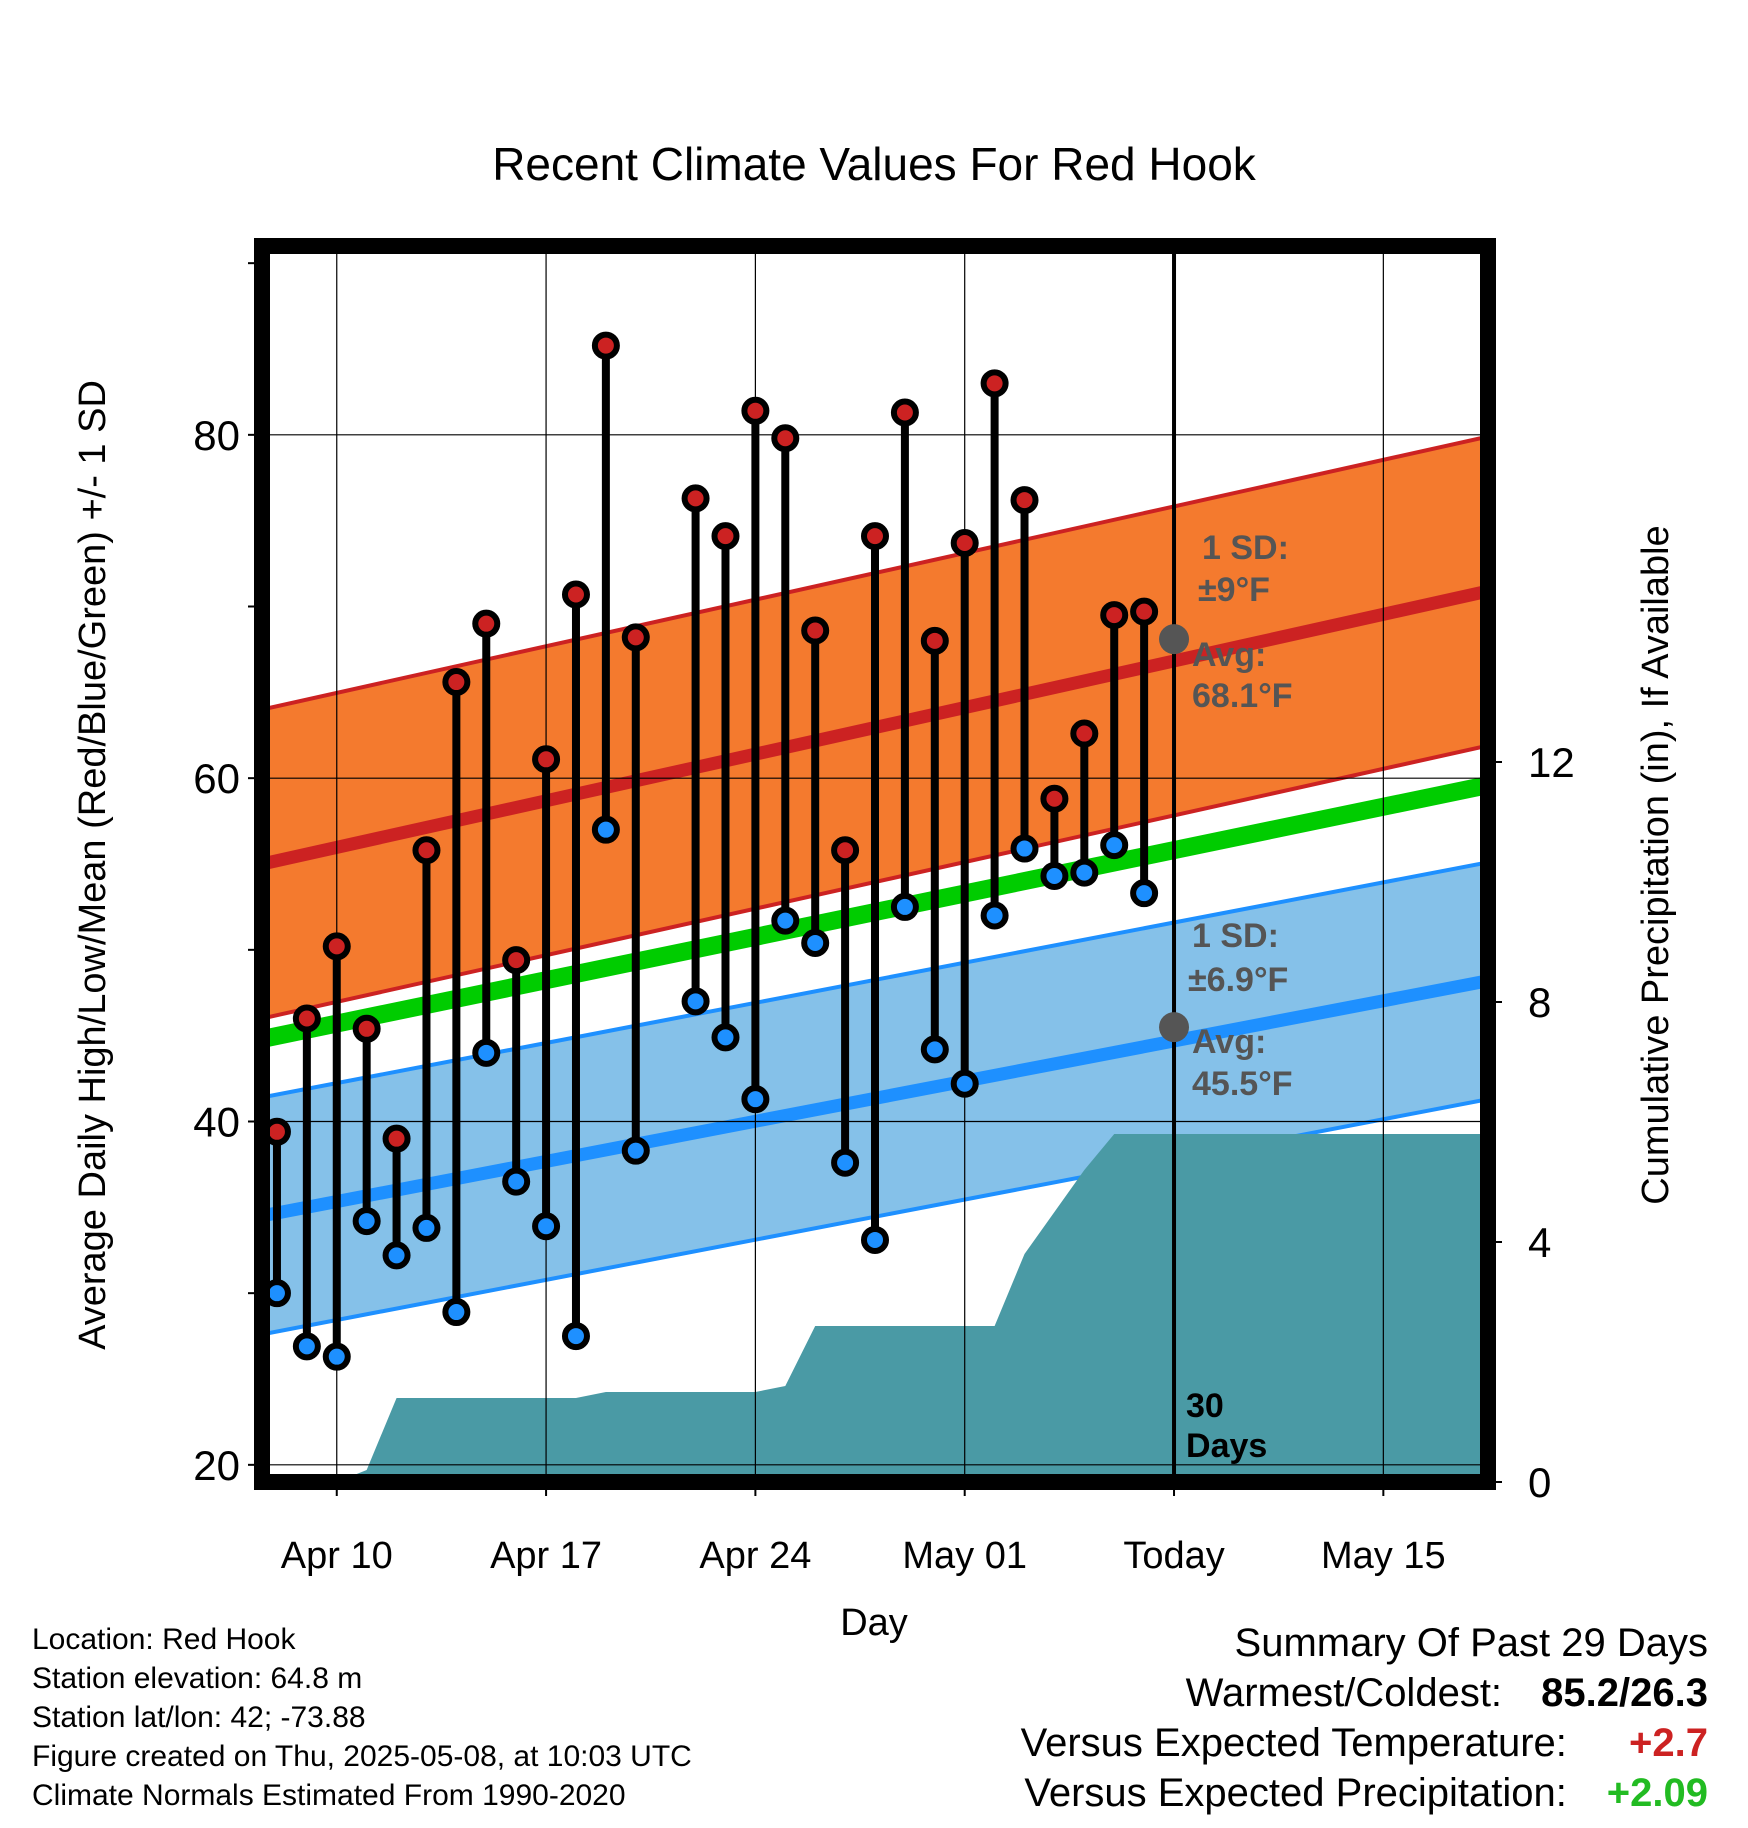  Describe the element at coordinates (197, 1678) in the screenshot. I see `elevation-text: Station elevation: 64.8 m` at that location.